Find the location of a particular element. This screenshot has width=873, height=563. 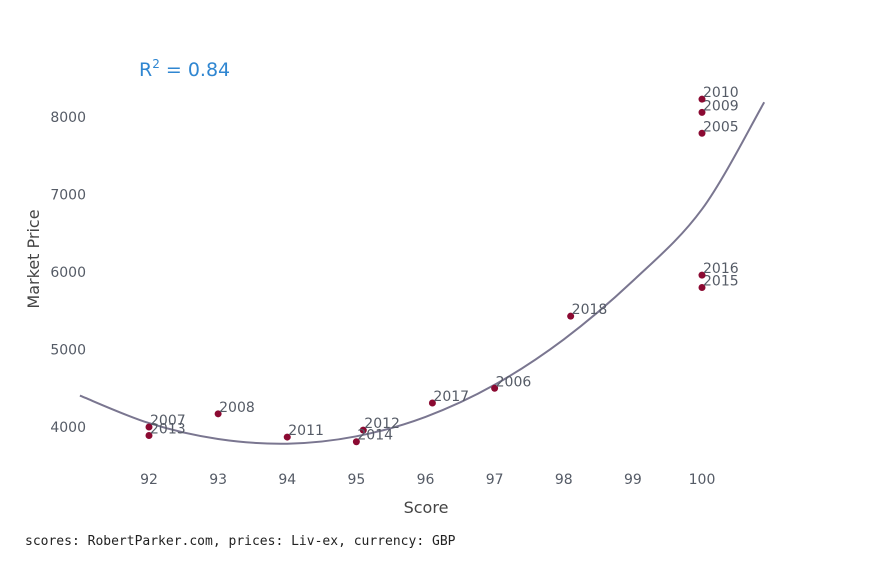

point-label: 2013 is located at coordinates (168, 430).